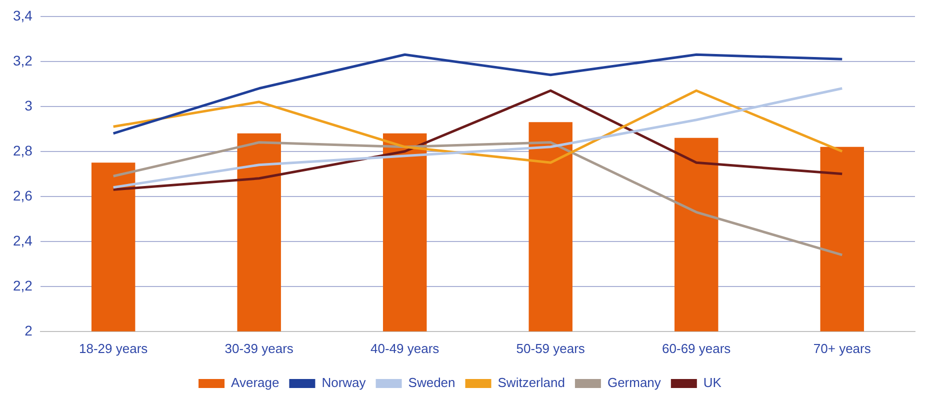  I want to click on y-tick-label: 3,4, so click(22, 15).